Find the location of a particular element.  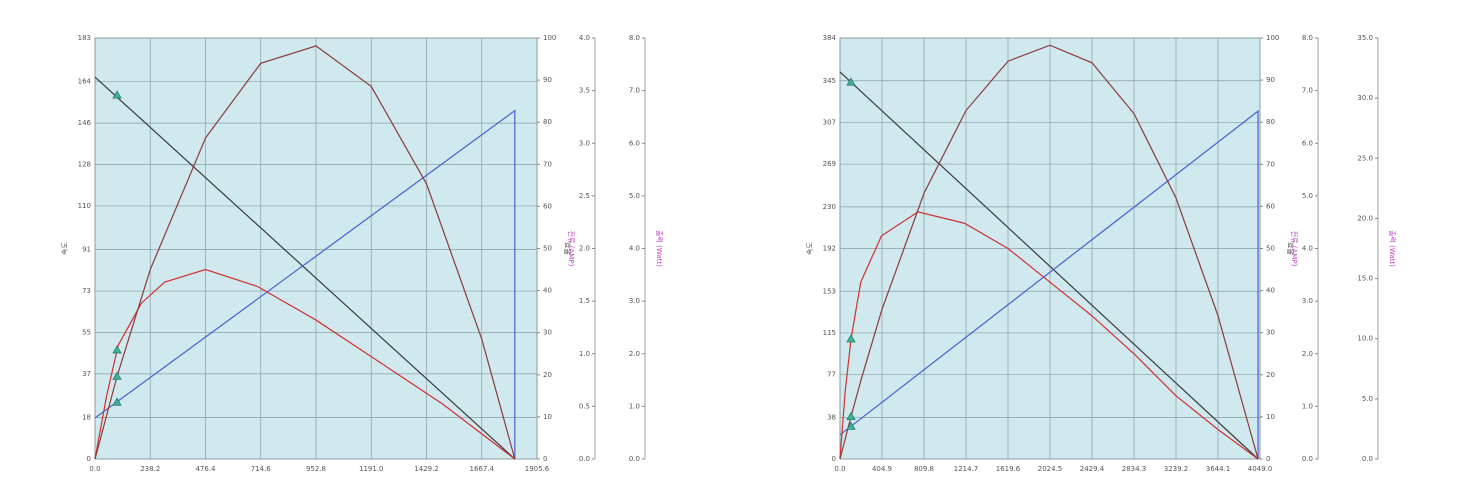

y4-tick-label: 20.0 is located at coordinates (1365, 218).